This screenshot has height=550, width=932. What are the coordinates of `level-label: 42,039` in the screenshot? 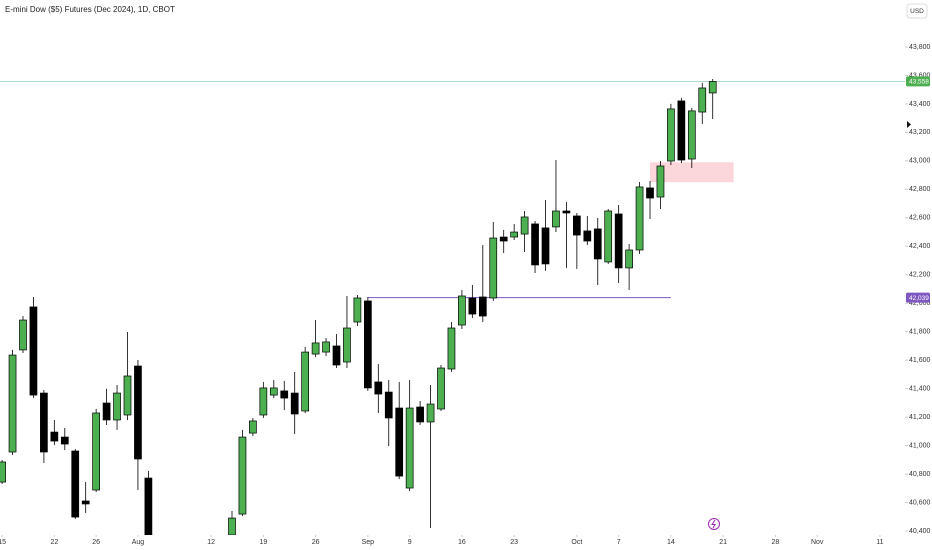 It's located at (919, 298).